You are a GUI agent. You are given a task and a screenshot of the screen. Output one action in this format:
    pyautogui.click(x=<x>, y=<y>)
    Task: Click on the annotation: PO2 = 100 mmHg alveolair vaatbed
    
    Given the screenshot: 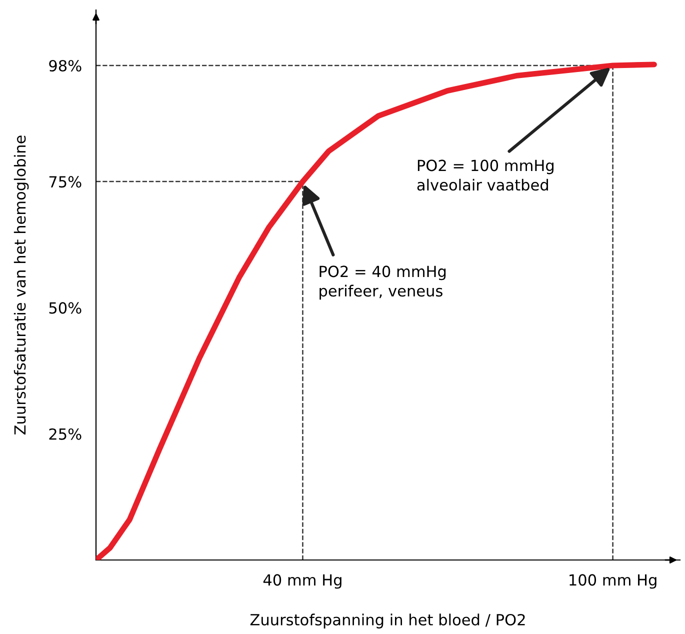 What is the action you would take?
    pyautogui.click(x=485, y=175)
    